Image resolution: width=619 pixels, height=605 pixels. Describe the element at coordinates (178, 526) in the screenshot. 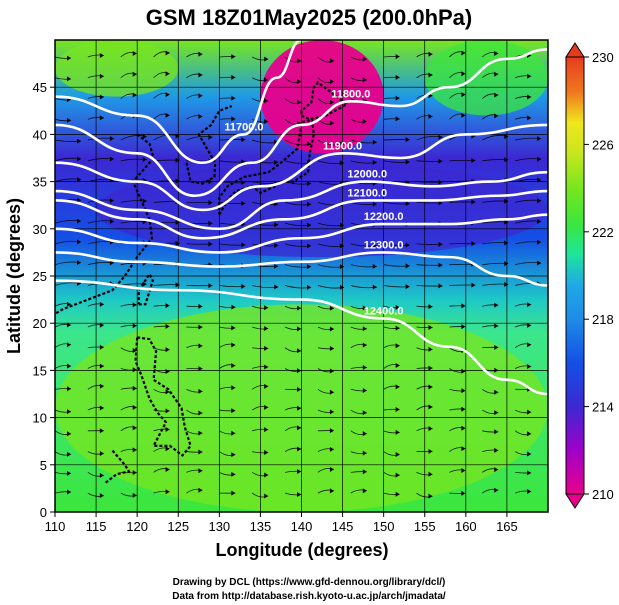

I see `x-tick-label: 125` at that location.